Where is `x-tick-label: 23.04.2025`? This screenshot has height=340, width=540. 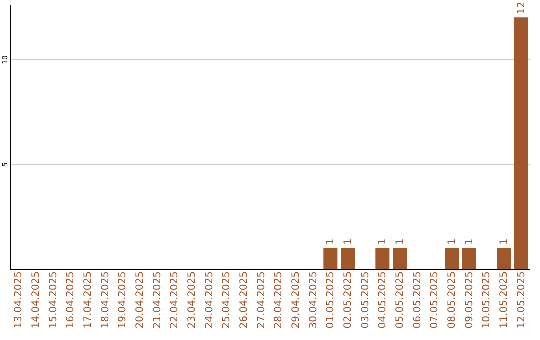
x-tick-label: 23.04.2025 is located at coordinates (192, 300).